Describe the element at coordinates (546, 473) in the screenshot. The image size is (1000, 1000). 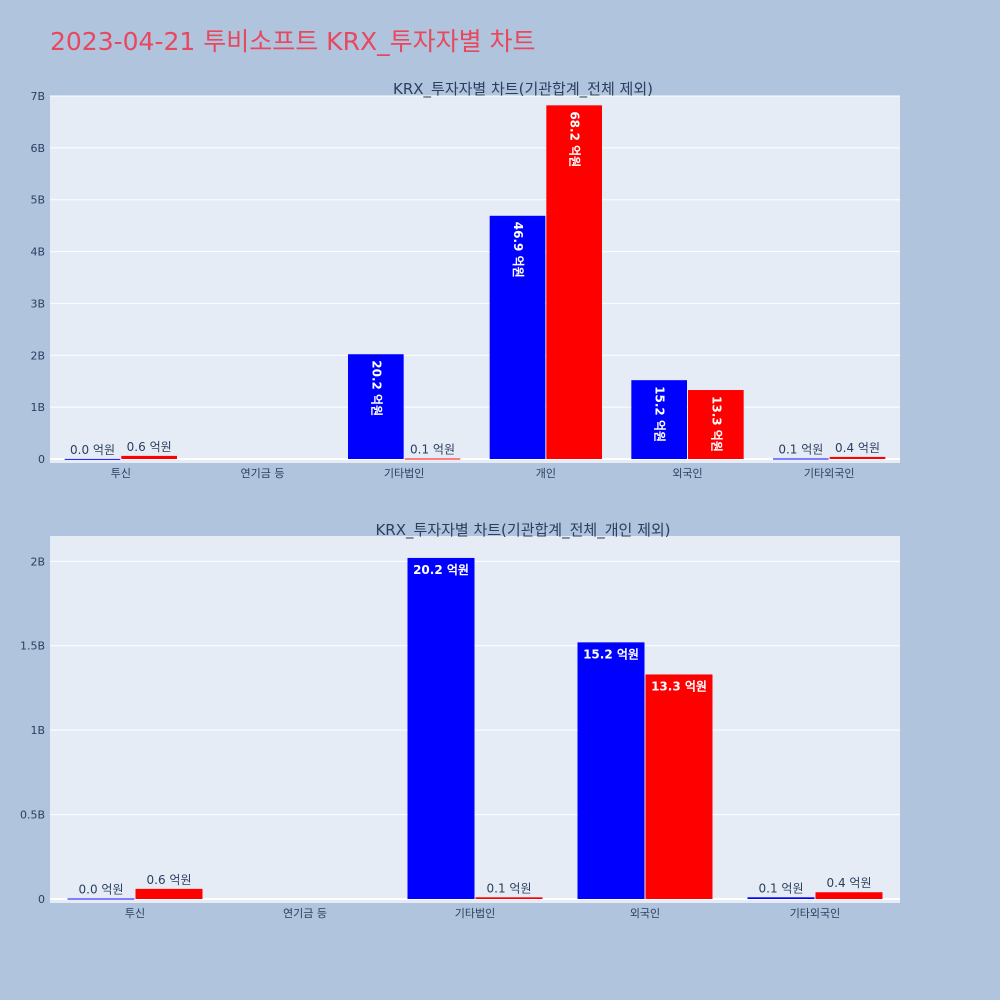
I see `x-tick-label: 개인` at that location.